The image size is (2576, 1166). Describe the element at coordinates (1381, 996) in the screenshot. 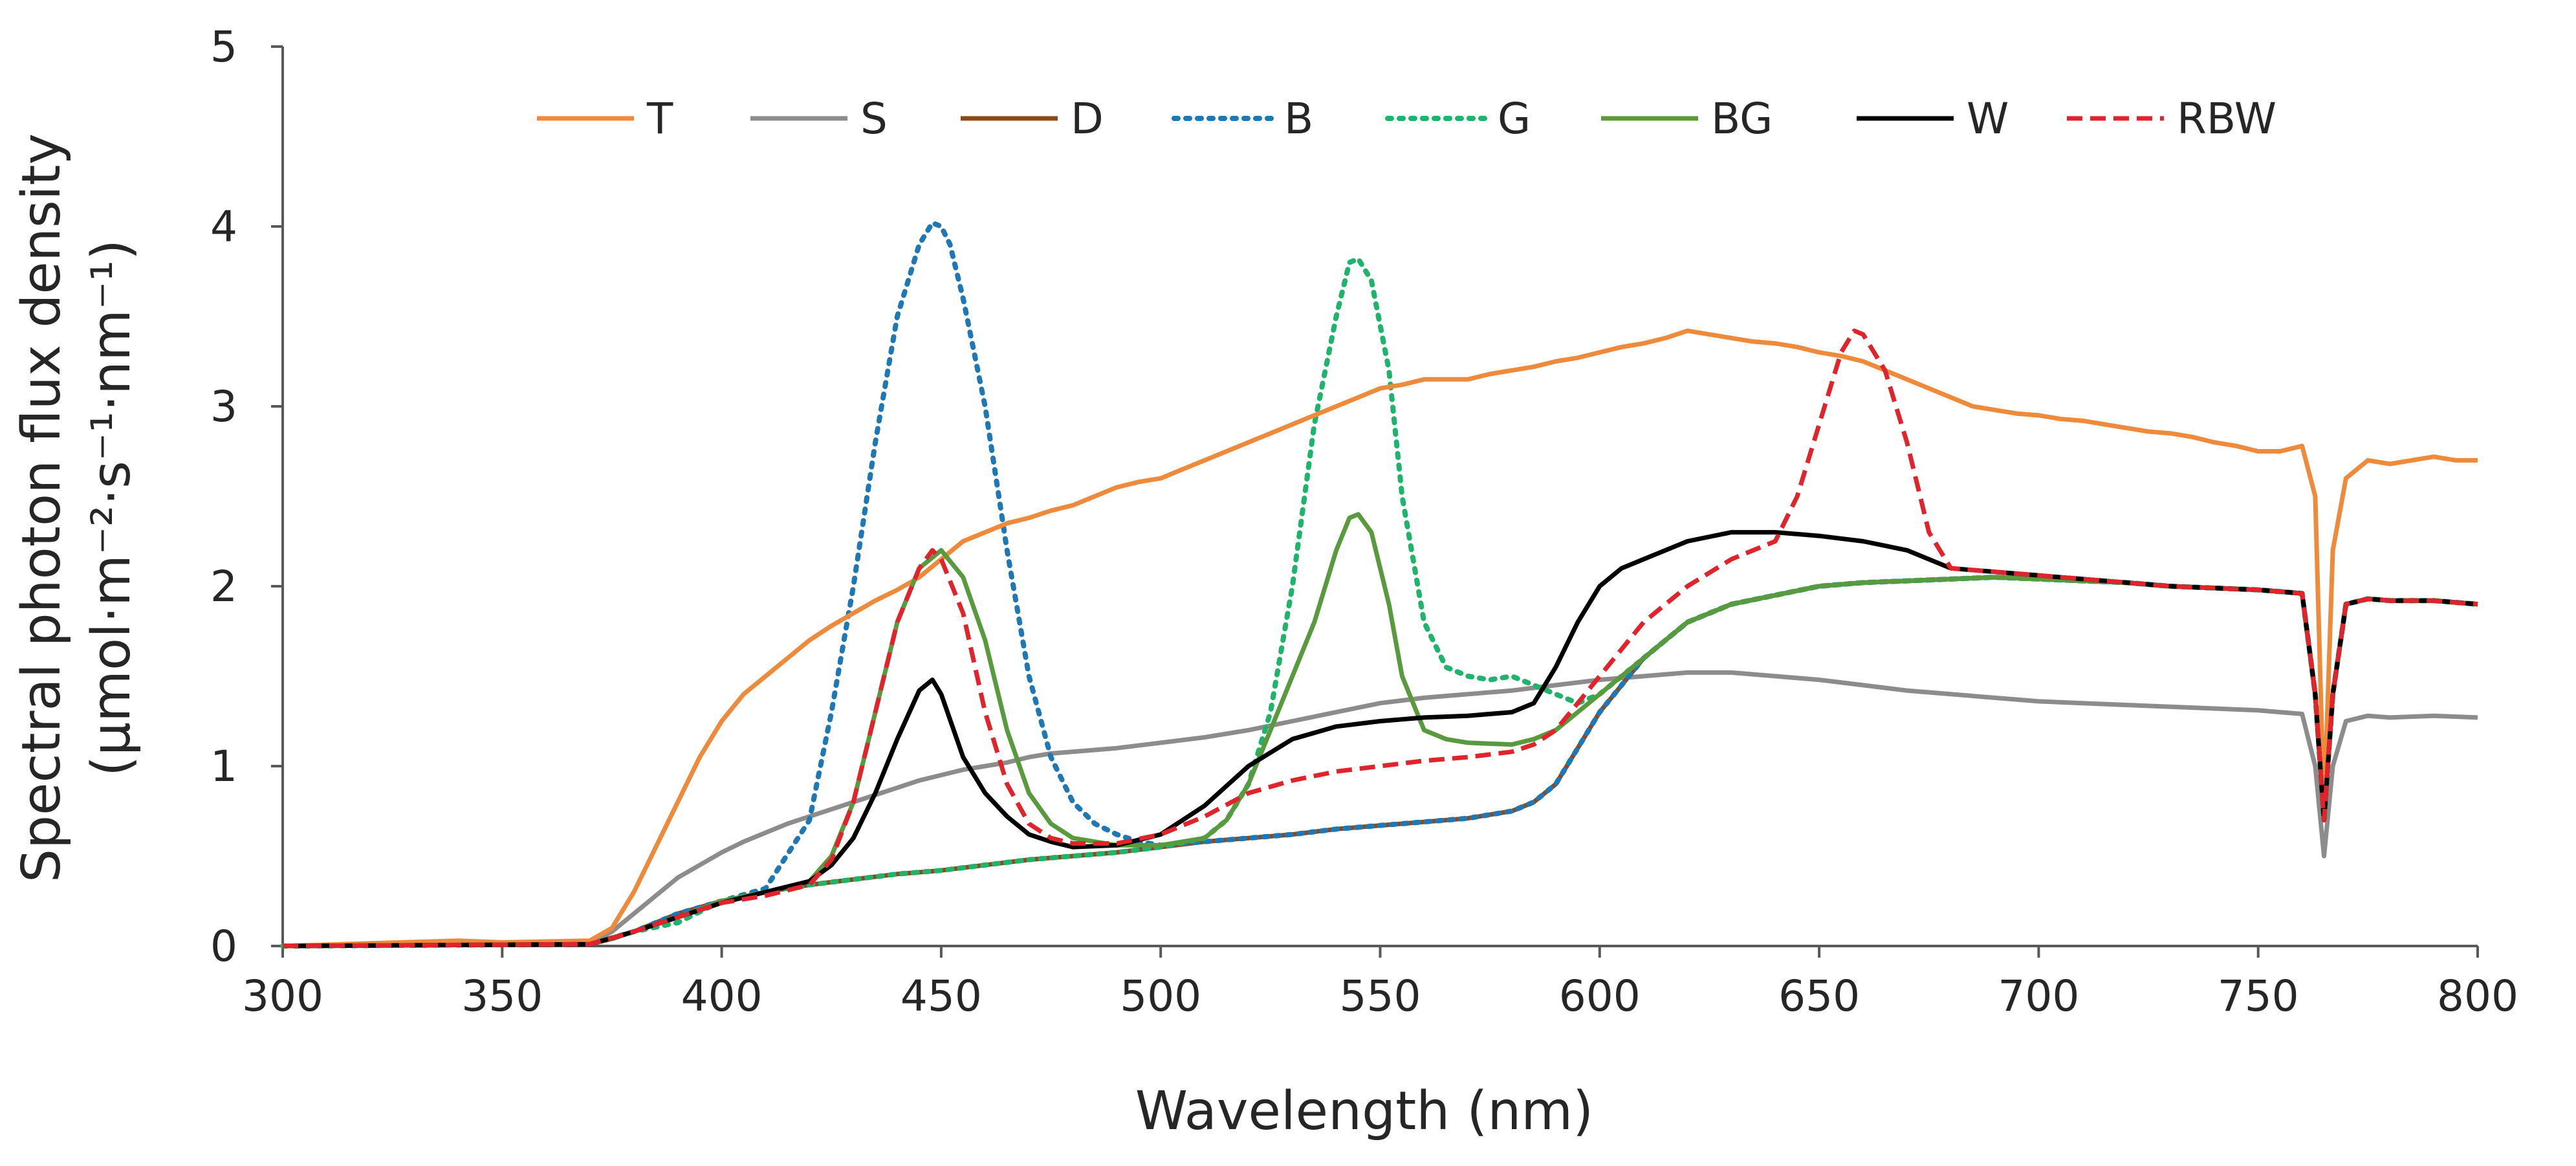

I see `x-tick-label: 550` at that location.